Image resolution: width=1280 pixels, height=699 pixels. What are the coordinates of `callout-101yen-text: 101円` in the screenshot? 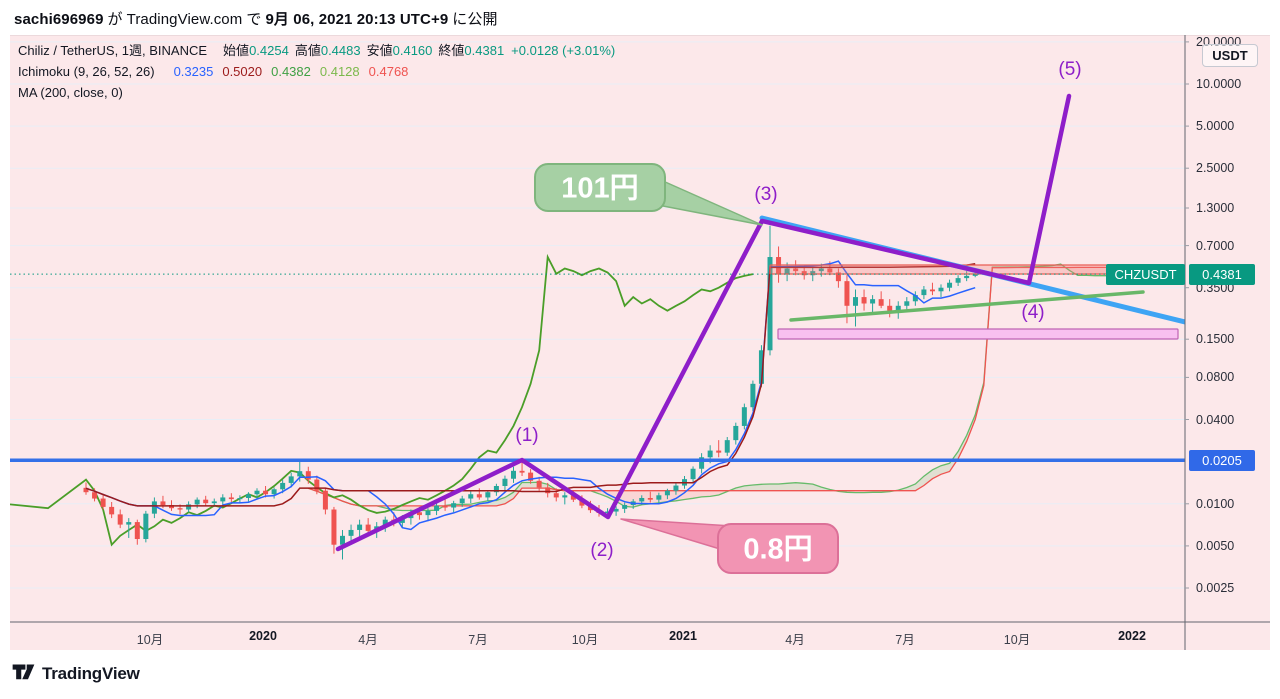 It's located at (599, 189).